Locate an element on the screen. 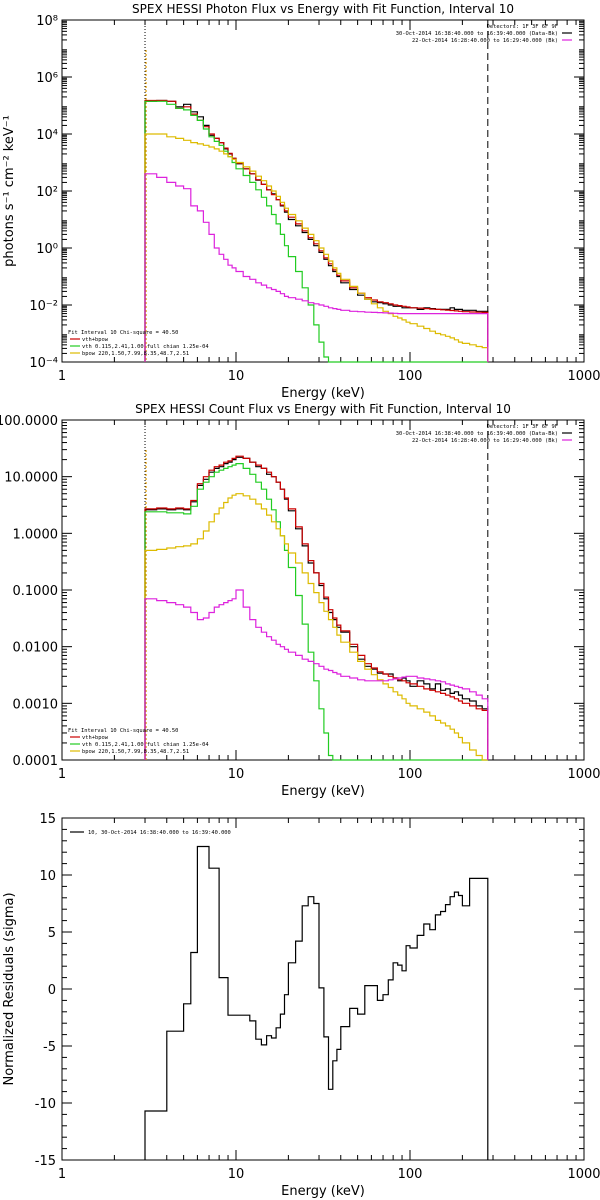  y-tick-label: 5 is located at coordinates (52, 933).